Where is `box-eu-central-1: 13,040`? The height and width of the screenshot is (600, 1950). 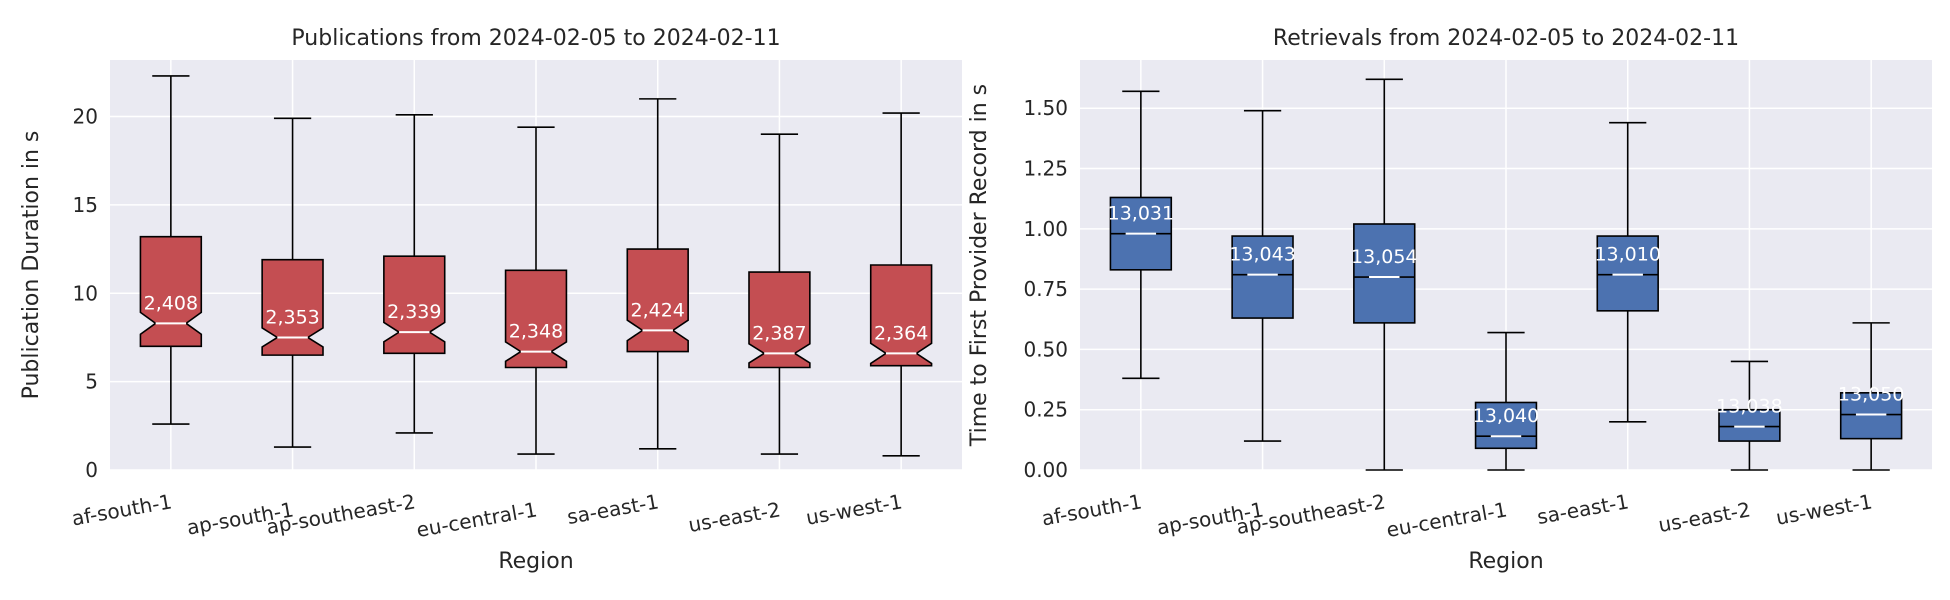 box-eu-central-1: 13,040 is located at coordinates (1506, 401).